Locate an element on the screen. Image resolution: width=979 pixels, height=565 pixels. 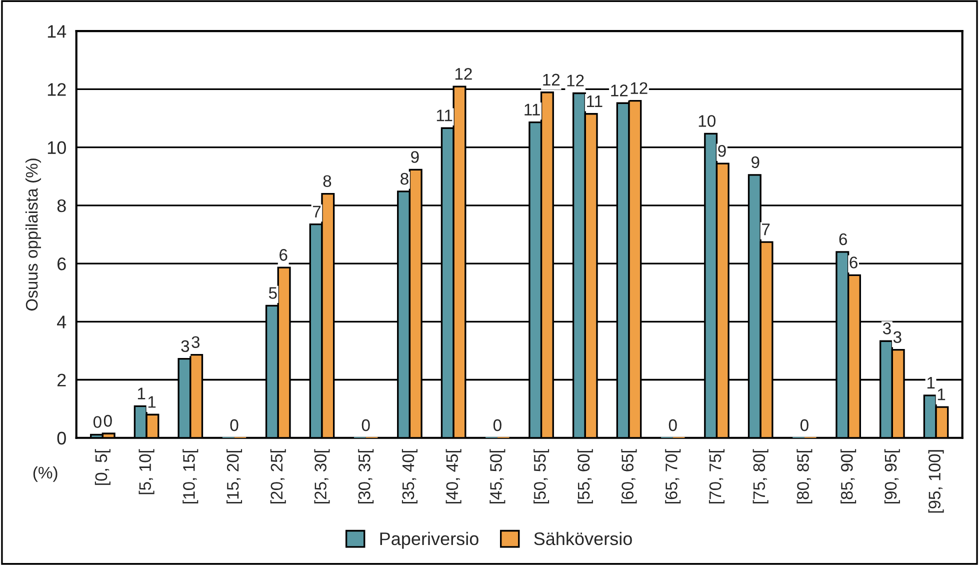
x-tick-label: [85, 90[ is located at coordinates (848, 476).